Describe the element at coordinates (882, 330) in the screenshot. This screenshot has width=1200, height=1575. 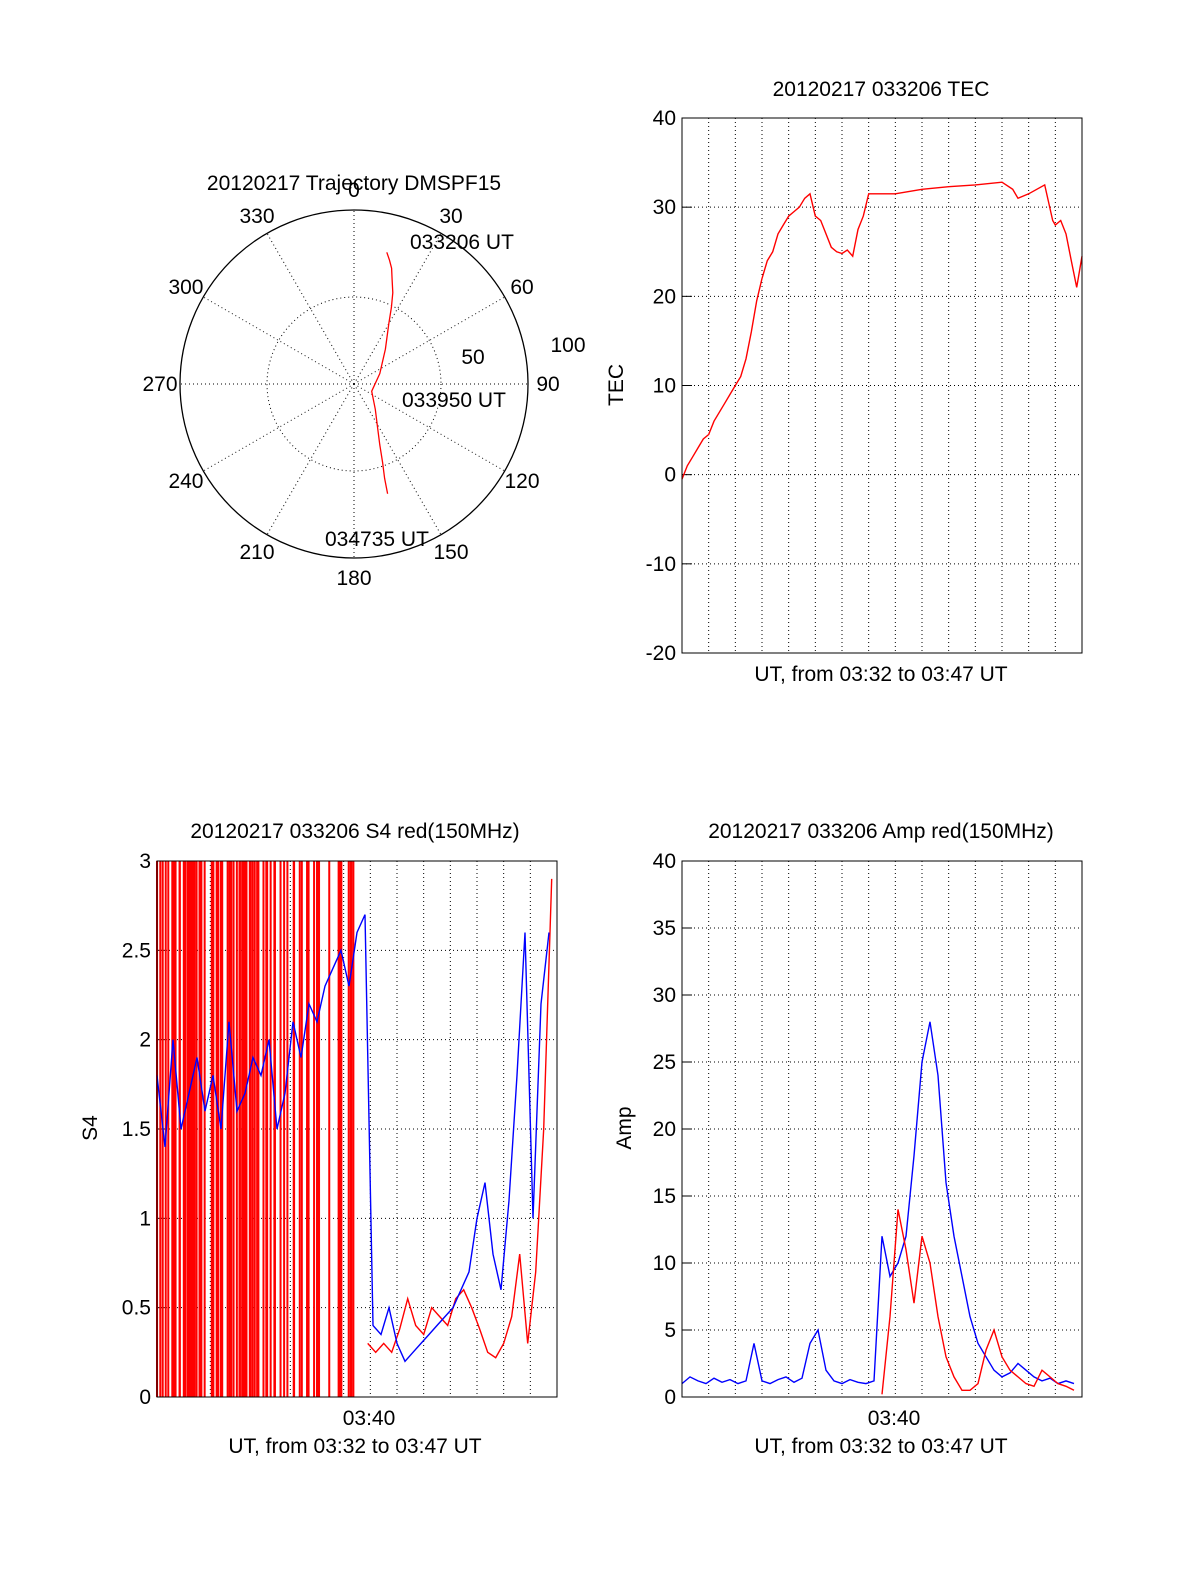
I see `tec-series-red` at that location.